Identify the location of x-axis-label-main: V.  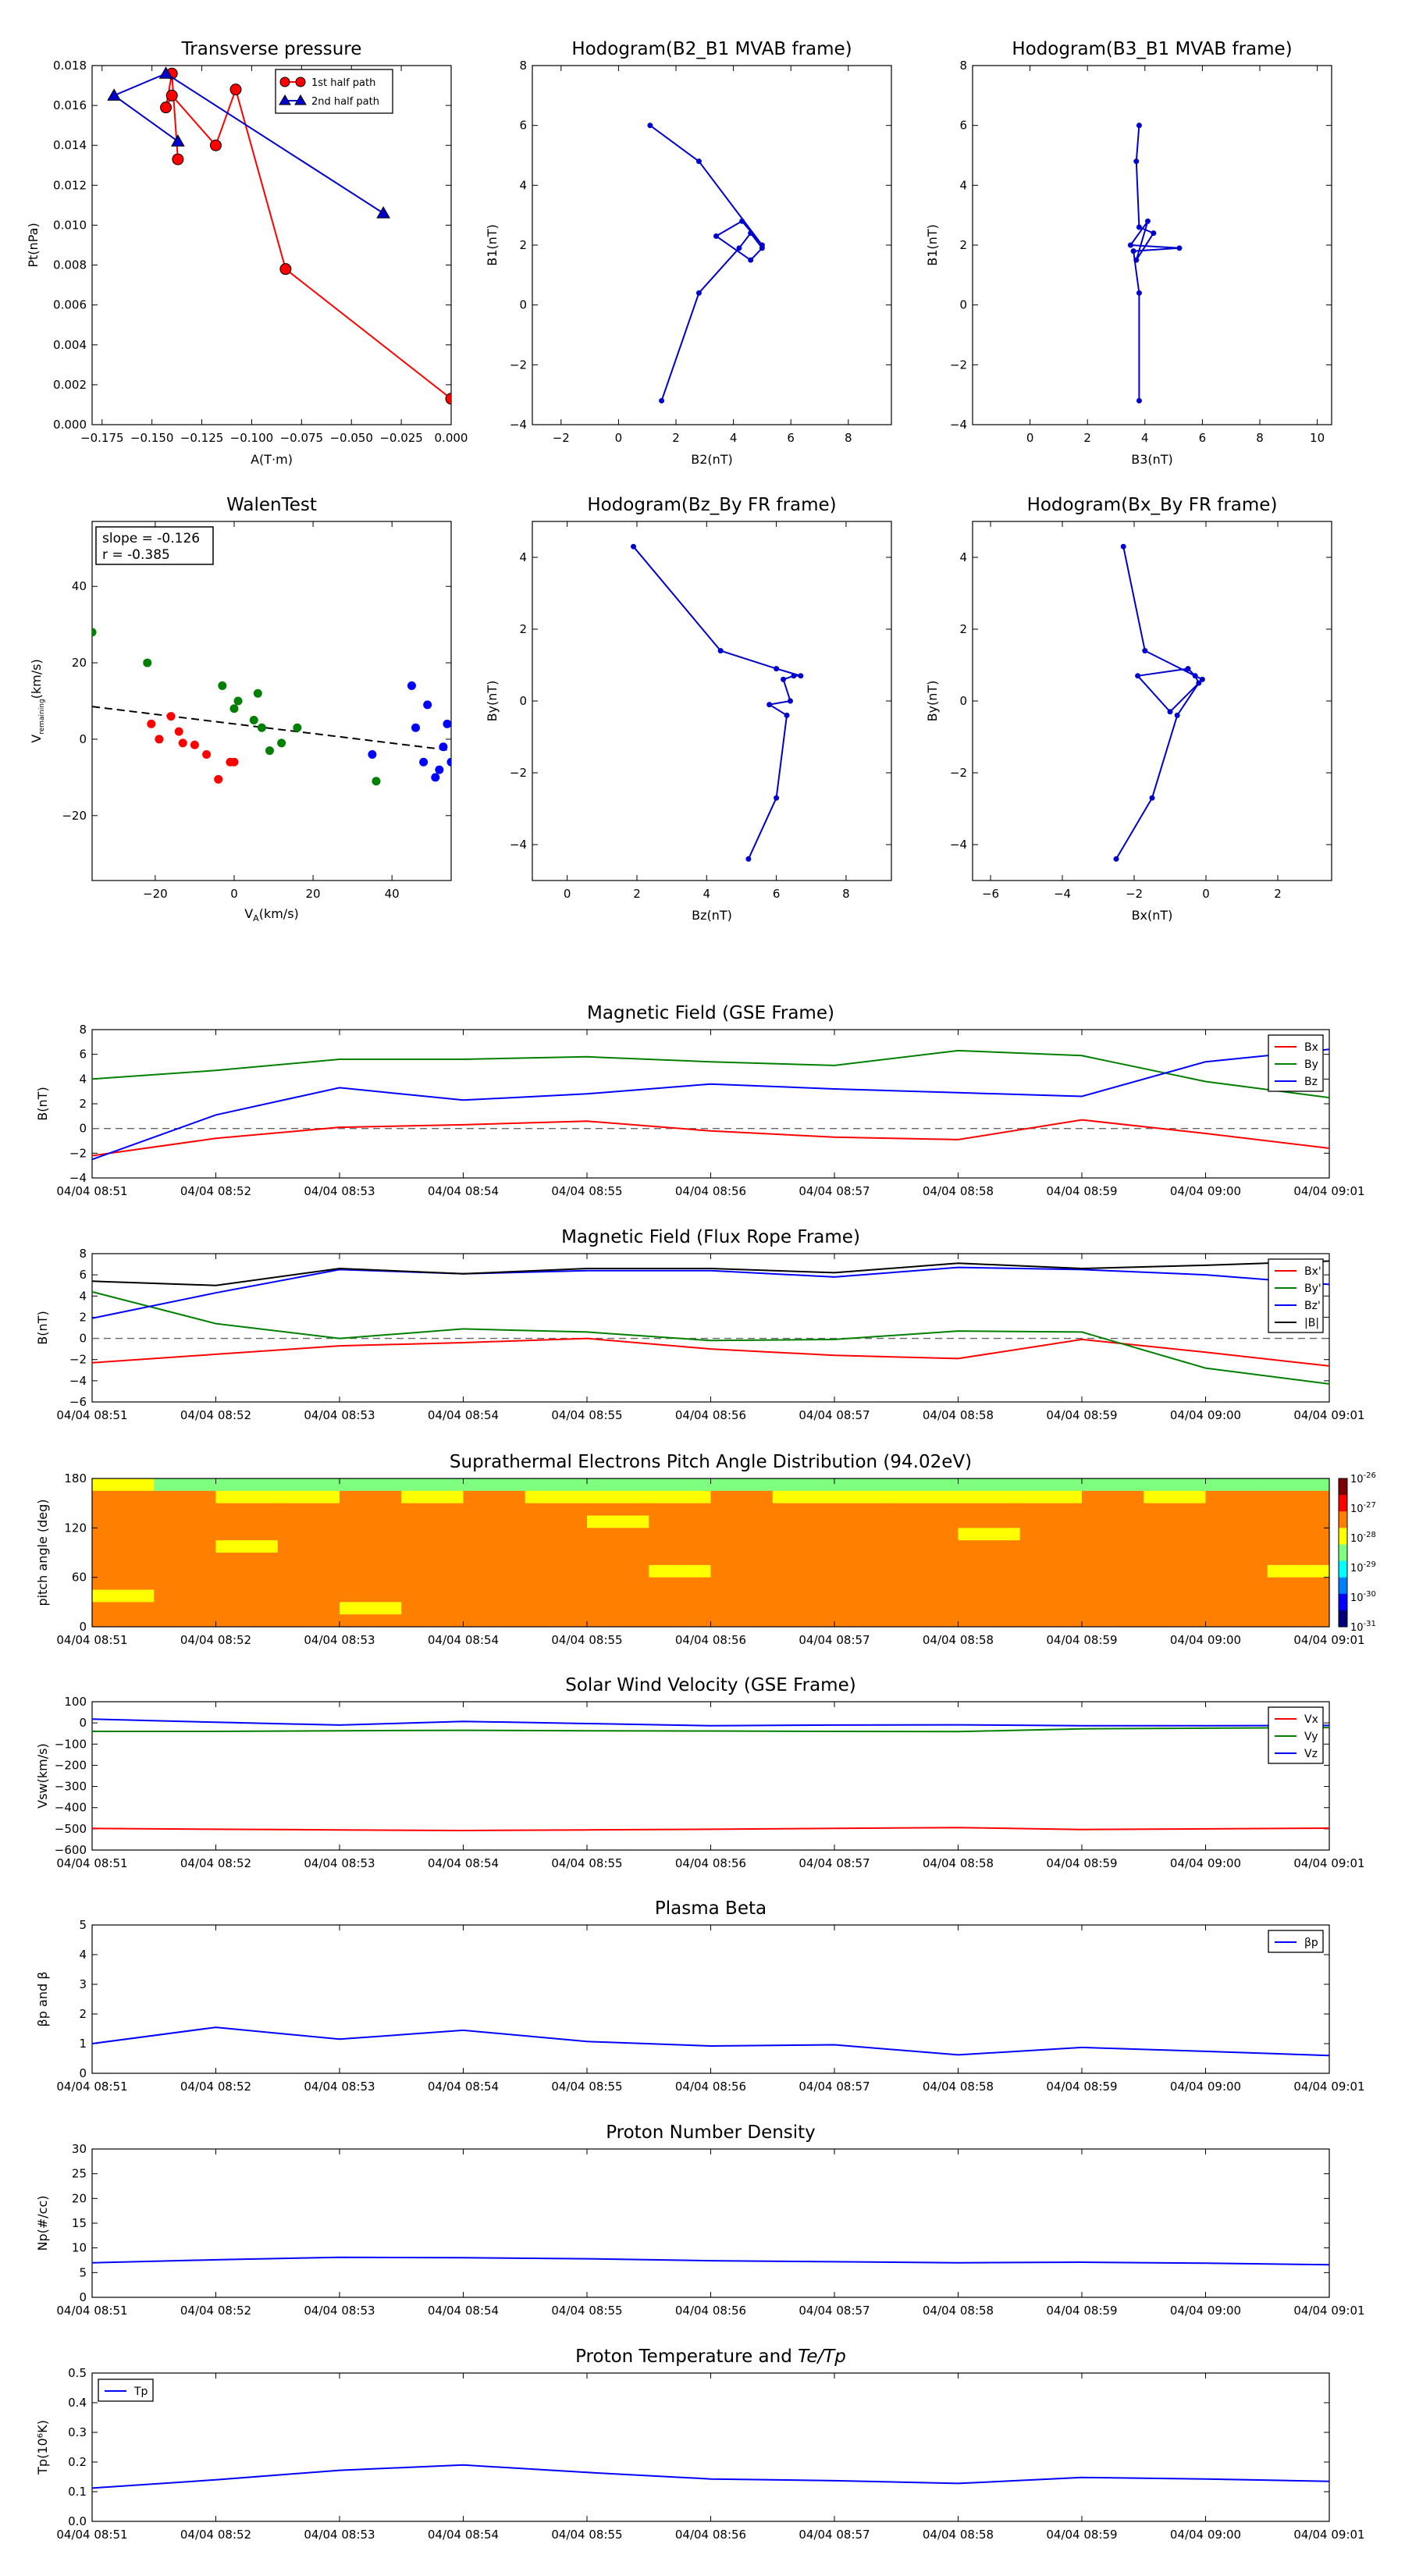
(249, 913).